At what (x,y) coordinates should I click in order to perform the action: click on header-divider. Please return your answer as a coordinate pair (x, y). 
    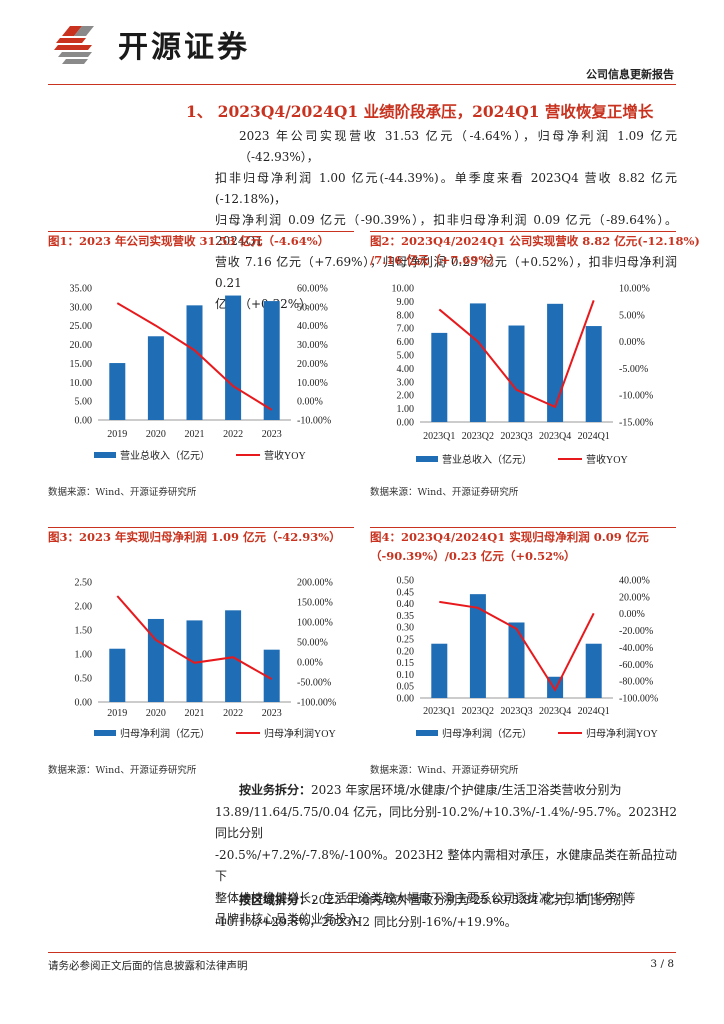
    Looking at the image, I should click on (362, 84).